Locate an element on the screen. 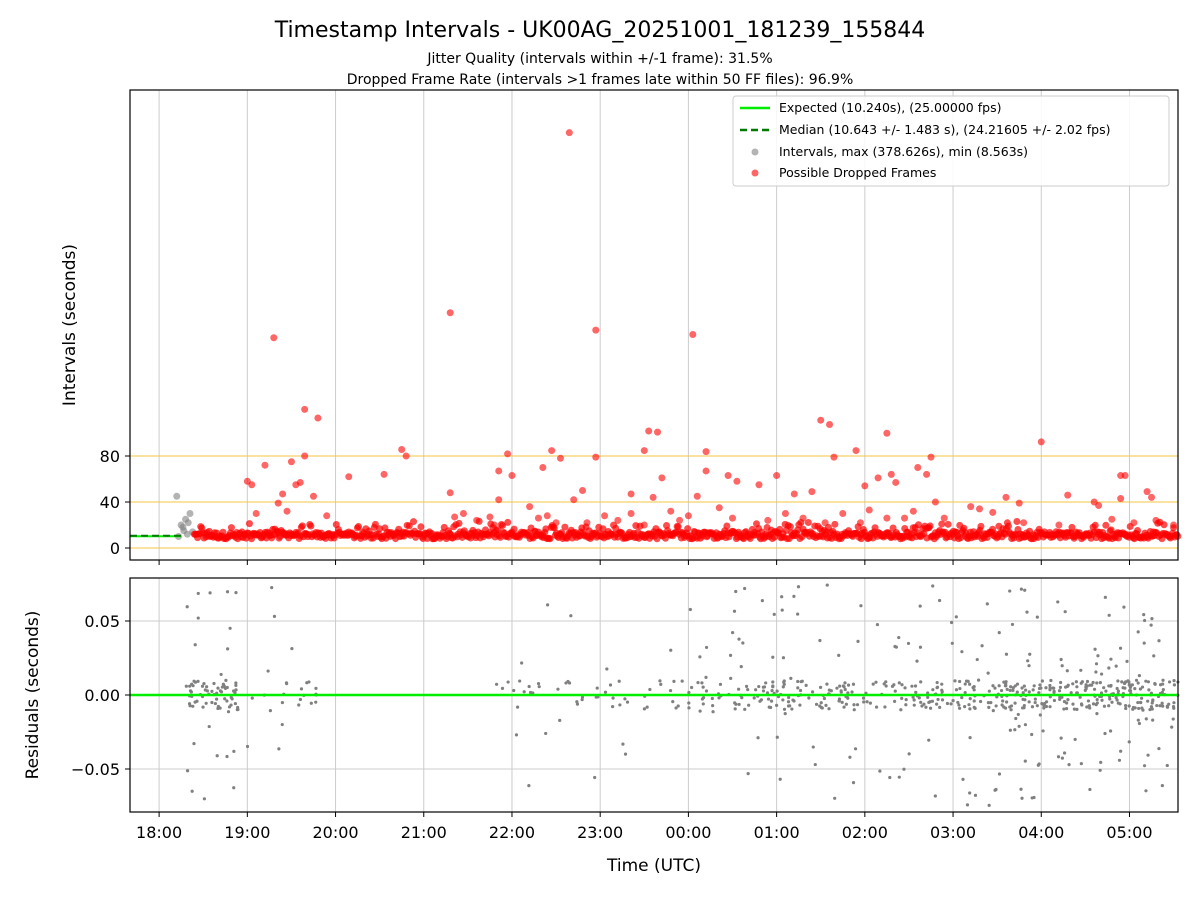 Image resolution: width=1200 pixels, height=900 pixels. x-tick-label: 03:00 is located at coordinates (953, 832).